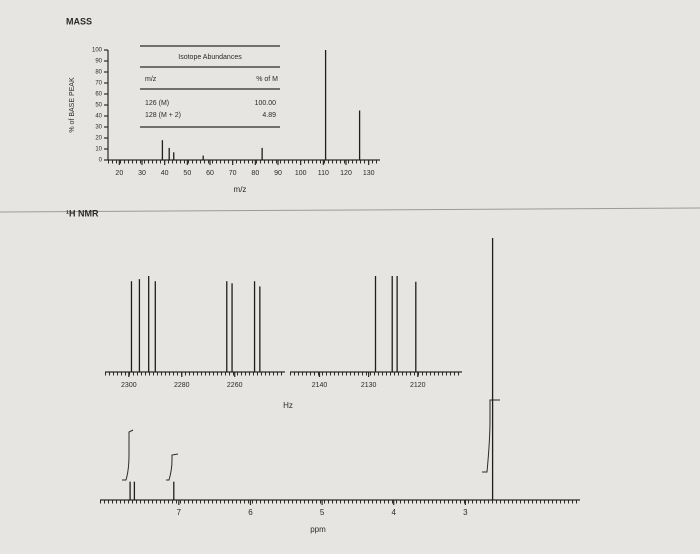  What do you see at coordinates (346, 173) in the screenshot?
I see `x-tick-label: 120` at bounding box center [346, 173].